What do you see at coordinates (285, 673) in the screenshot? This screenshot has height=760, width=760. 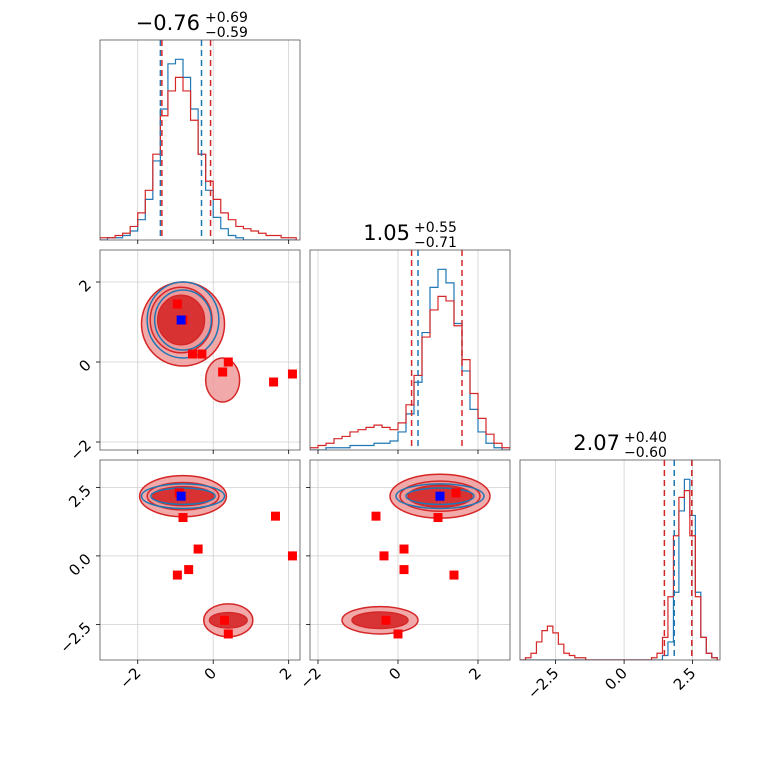 I see `x-tick-label-p1: 2` at bounding box center [285, 673].